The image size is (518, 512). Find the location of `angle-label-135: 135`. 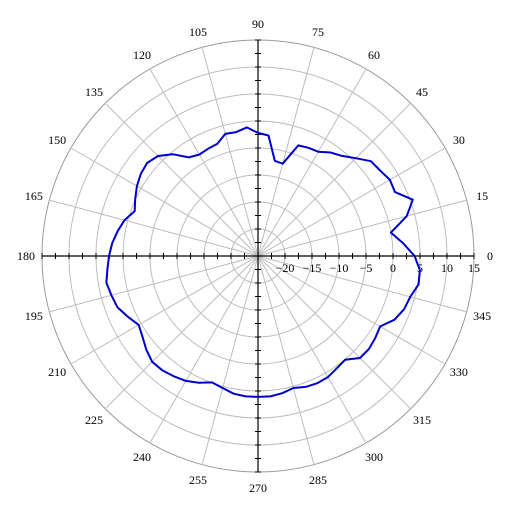

angle-label-135: 135 is located at coordinates (94, 92).